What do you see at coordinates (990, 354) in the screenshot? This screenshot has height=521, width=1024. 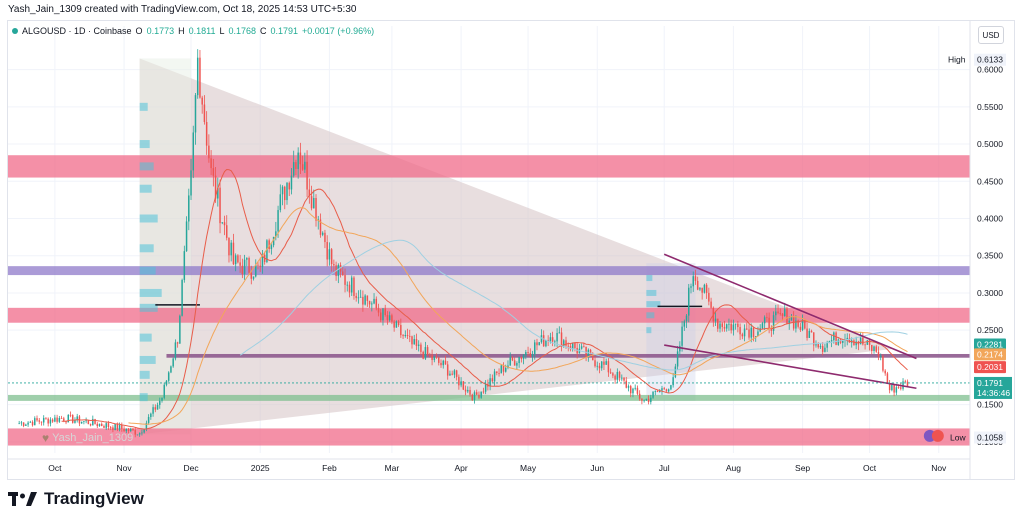 I see `price-badge` at bounding box center [990, 354].